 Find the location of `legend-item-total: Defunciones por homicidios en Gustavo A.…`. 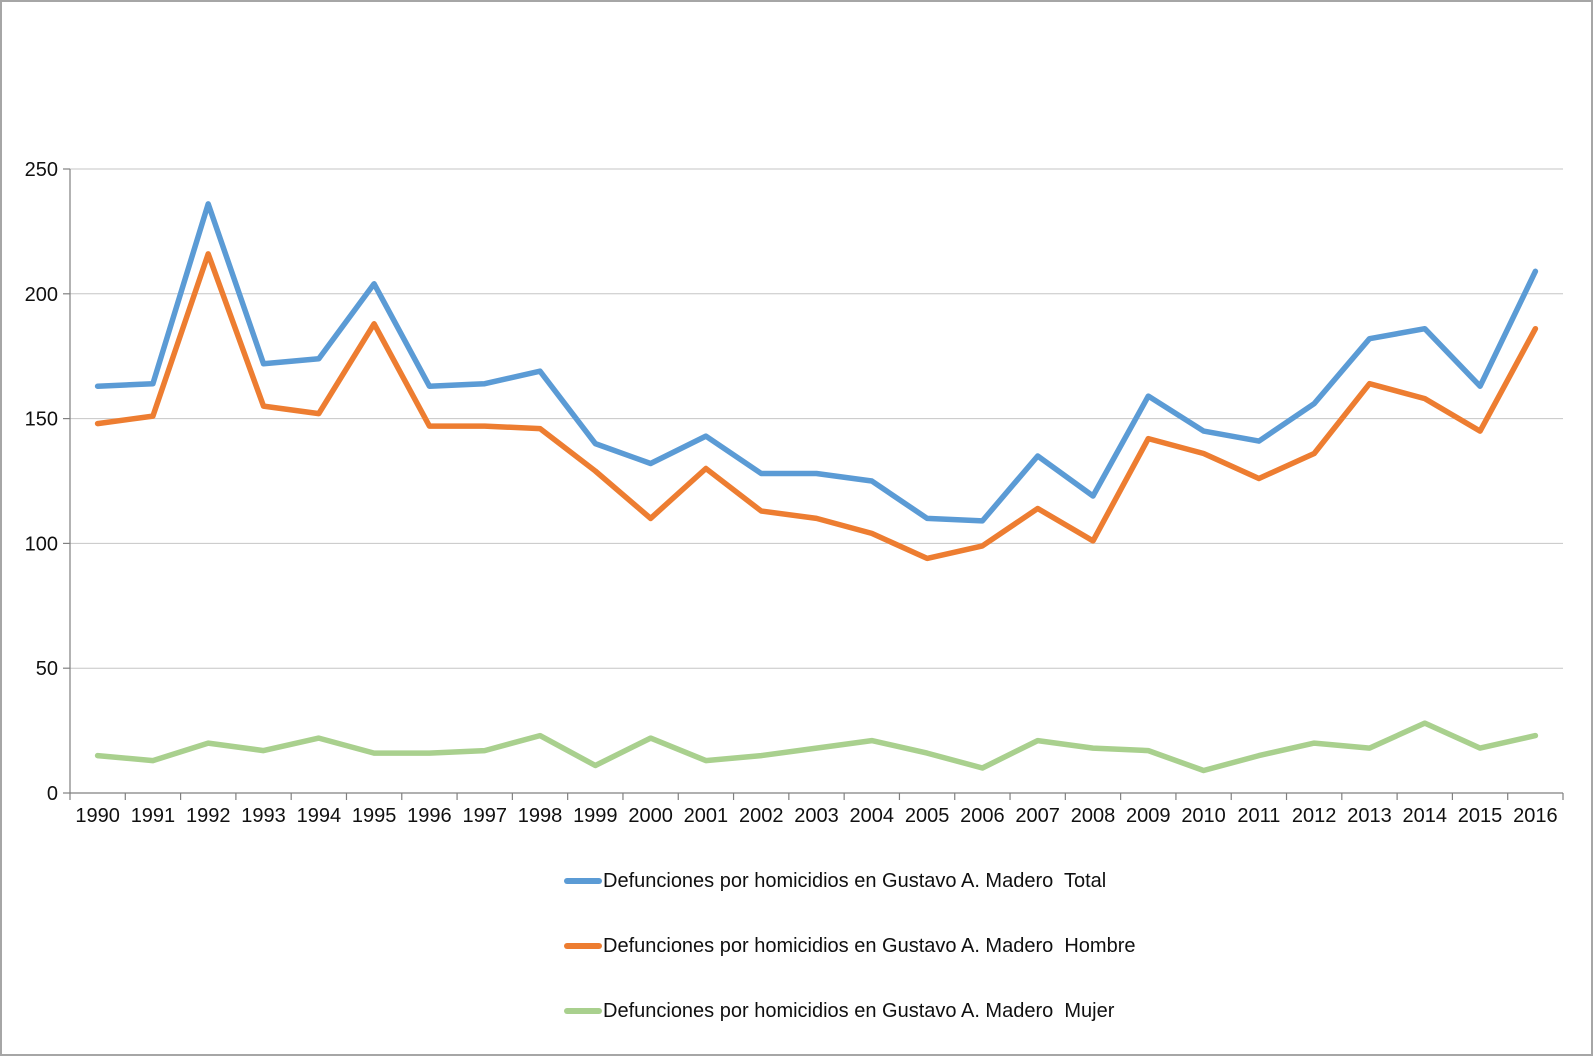

legend-item-total: Defunciones por homicidios en Gustavo A.… is located at coordinates (835, 881).